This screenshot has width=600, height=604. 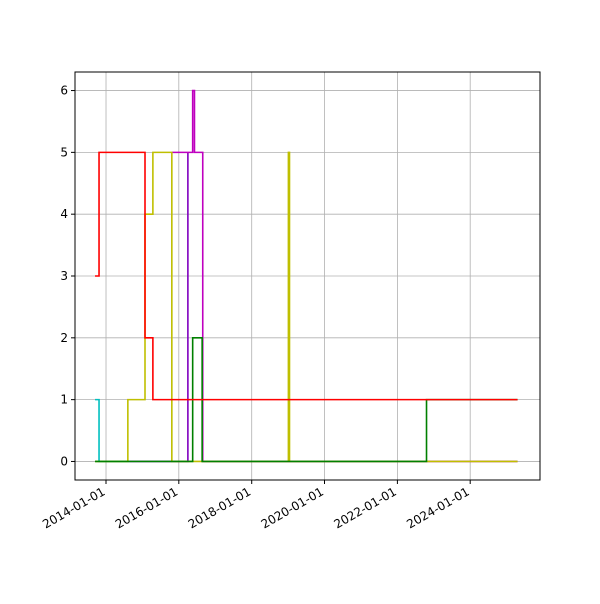 I want to click on y-tick-label: 3, so click(x=64, y=276).